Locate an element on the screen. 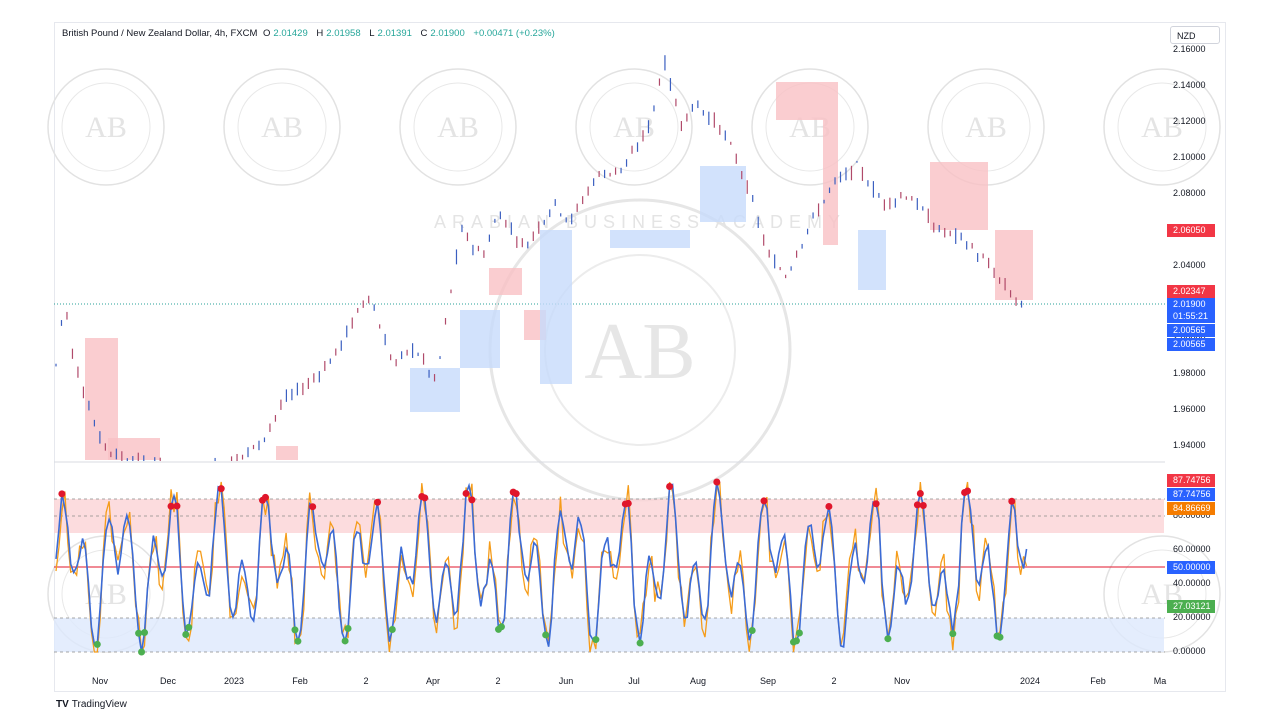  price-tick-label: 1.98000 is located at coordinates (1189, 373).